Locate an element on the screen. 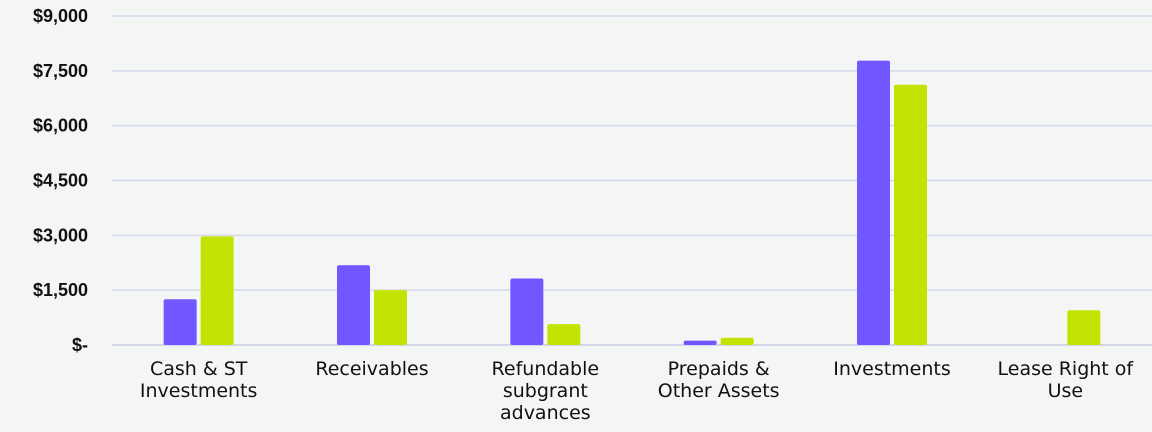  x-tick-label-line: Use is located at coordinates (1066, 391).